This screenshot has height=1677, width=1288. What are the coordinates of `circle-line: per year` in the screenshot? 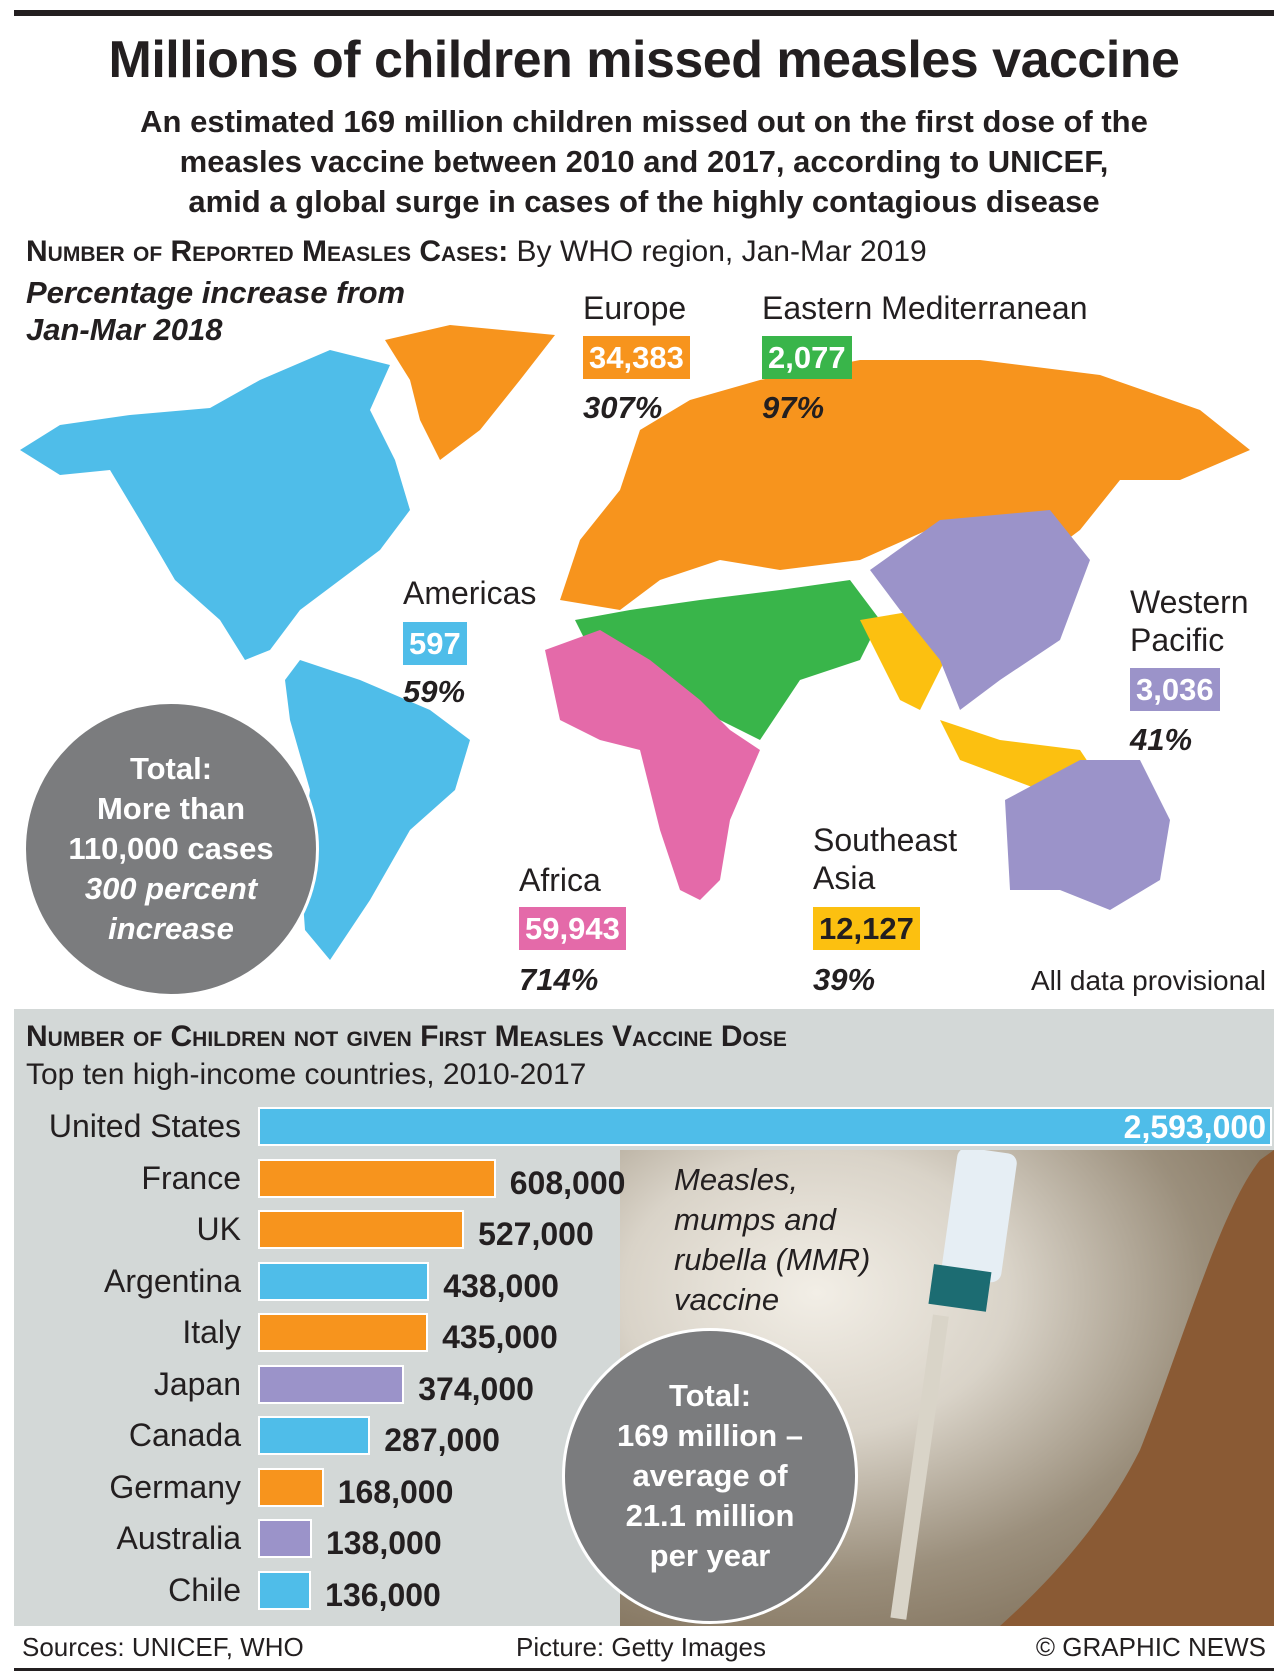 It's located at (710, 1555).